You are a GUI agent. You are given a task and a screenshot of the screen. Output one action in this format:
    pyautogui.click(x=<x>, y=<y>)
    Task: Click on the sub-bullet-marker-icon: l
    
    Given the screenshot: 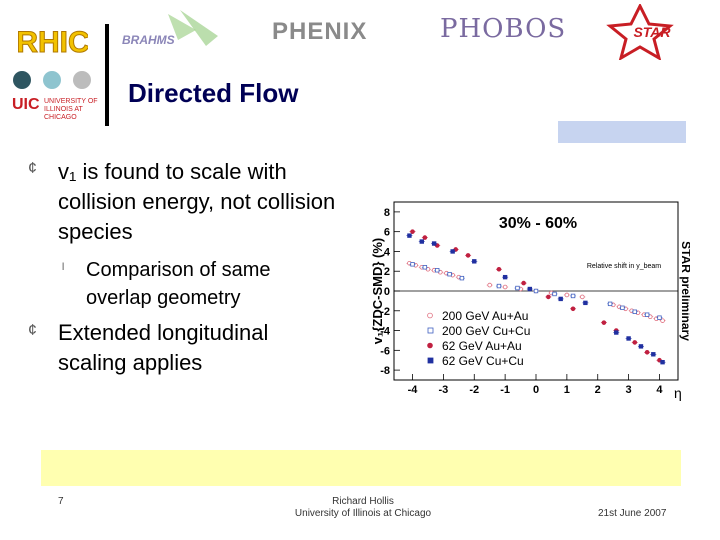 What is the action you would take?
    pyautogui.click(x=63, y=267)
    